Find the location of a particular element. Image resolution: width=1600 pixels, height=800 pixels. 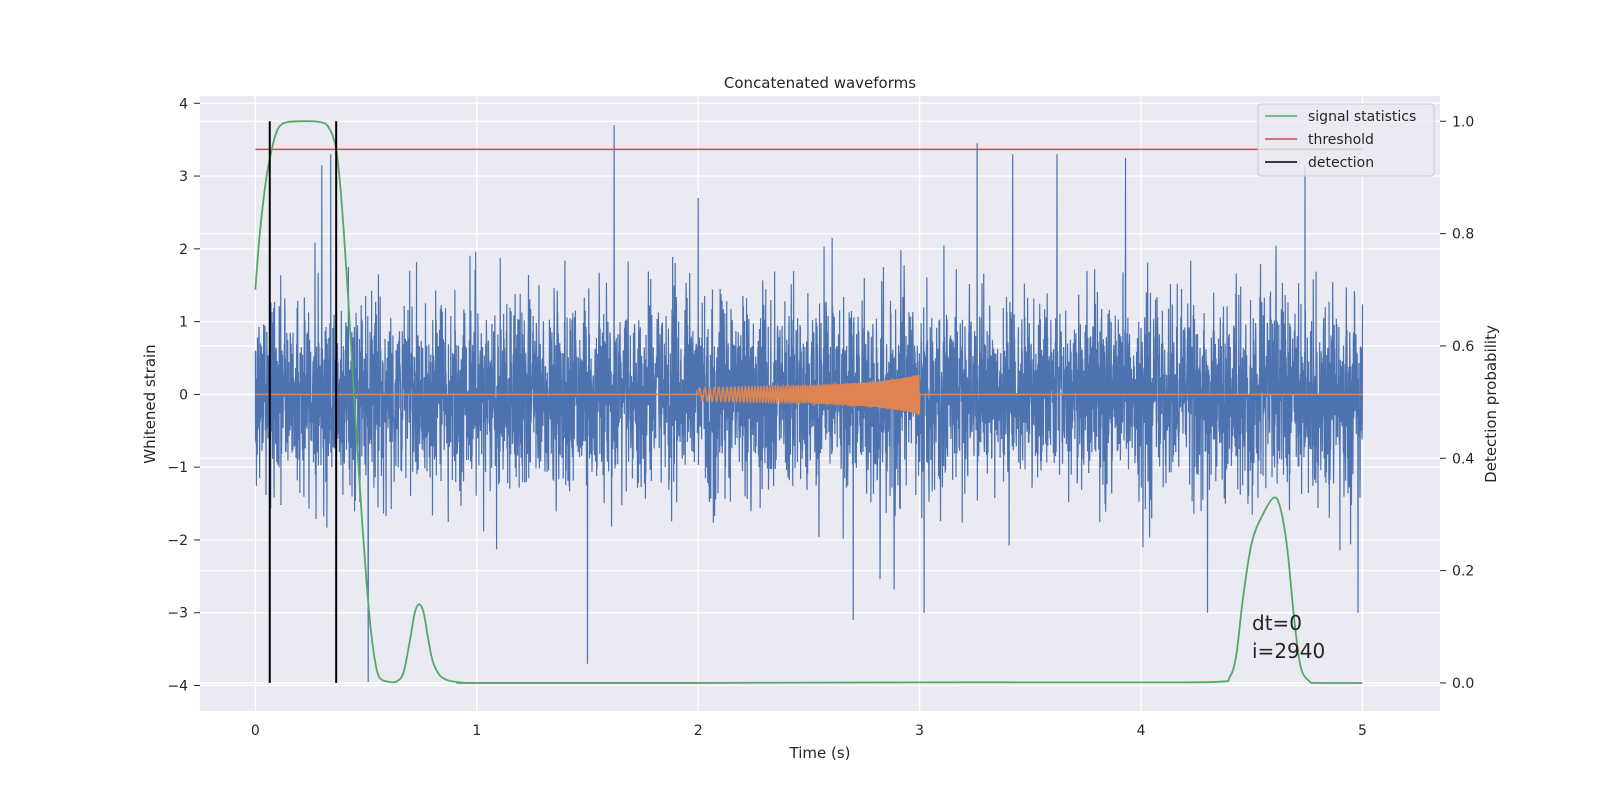

y-tick-label: 0 is located at coordinates (183, 395).